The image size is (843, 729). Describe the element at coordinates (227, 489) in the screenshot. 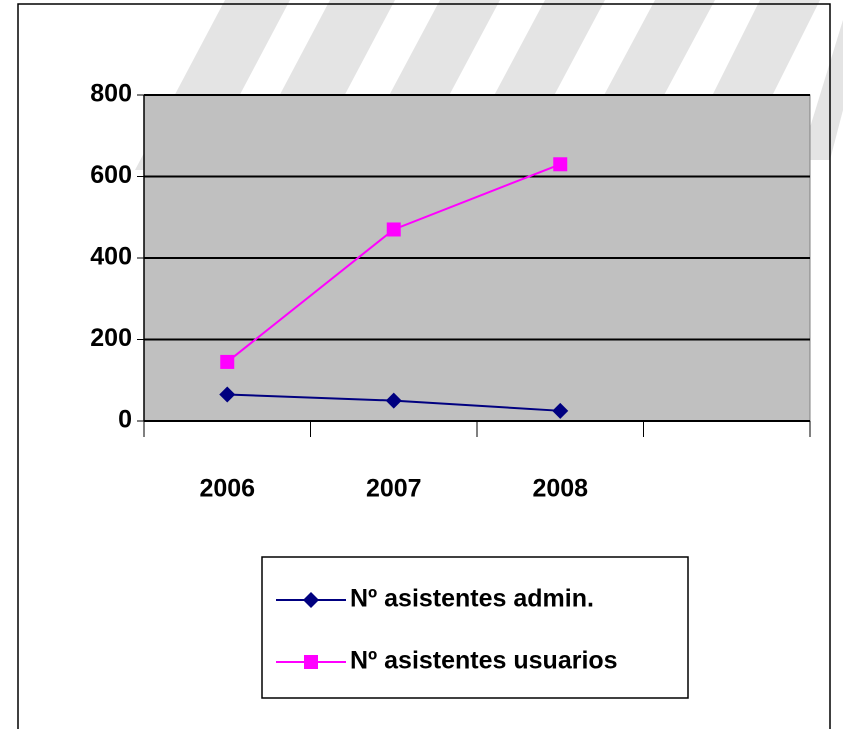

I see `x-tick-label: 2006` at that location.